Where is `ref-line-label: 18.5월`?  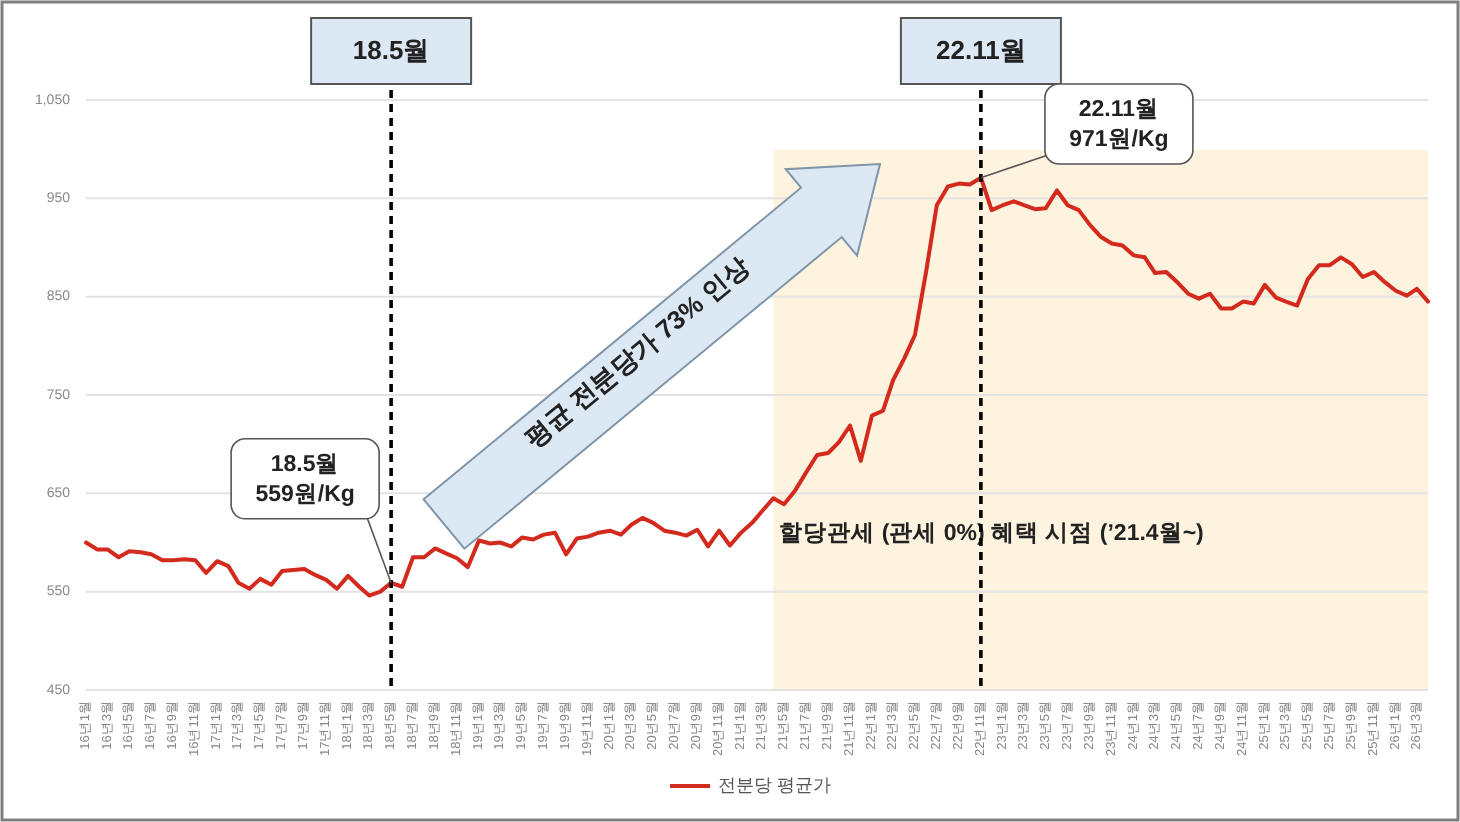
ref-line-label: 18.5월 is located at coordinates (391, 49).